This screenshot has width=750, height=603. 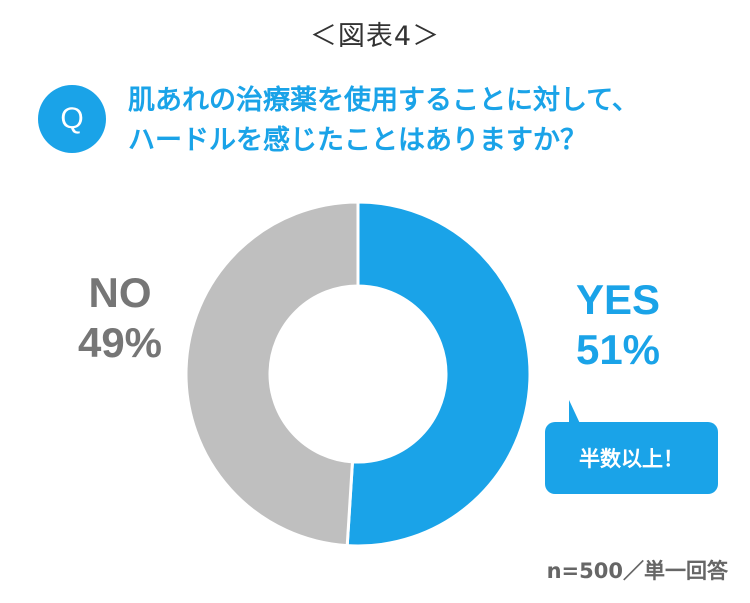 I want to click on majority-callout: 半数以上！, so click(x=631, y=458).